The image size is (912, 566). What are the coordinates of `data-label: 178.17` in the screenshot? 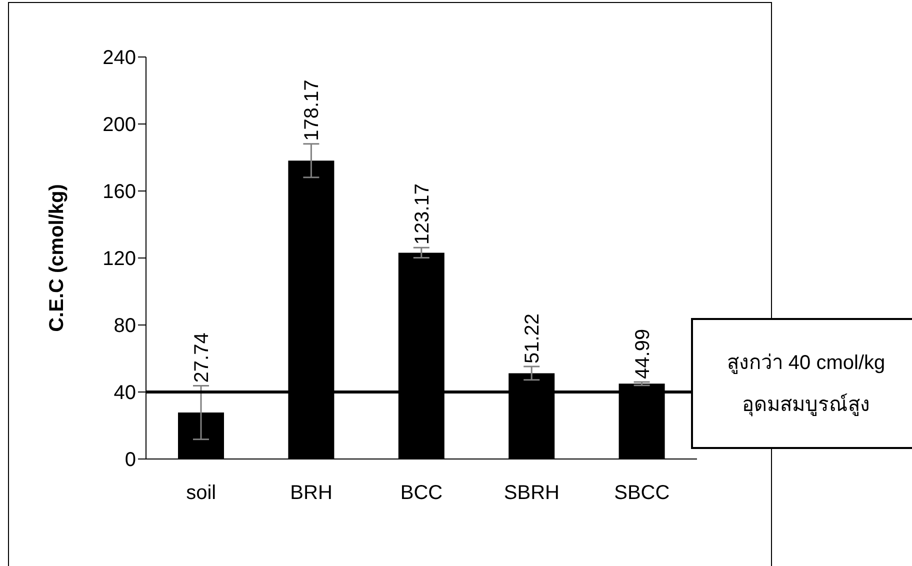 It's located at (312, 110).